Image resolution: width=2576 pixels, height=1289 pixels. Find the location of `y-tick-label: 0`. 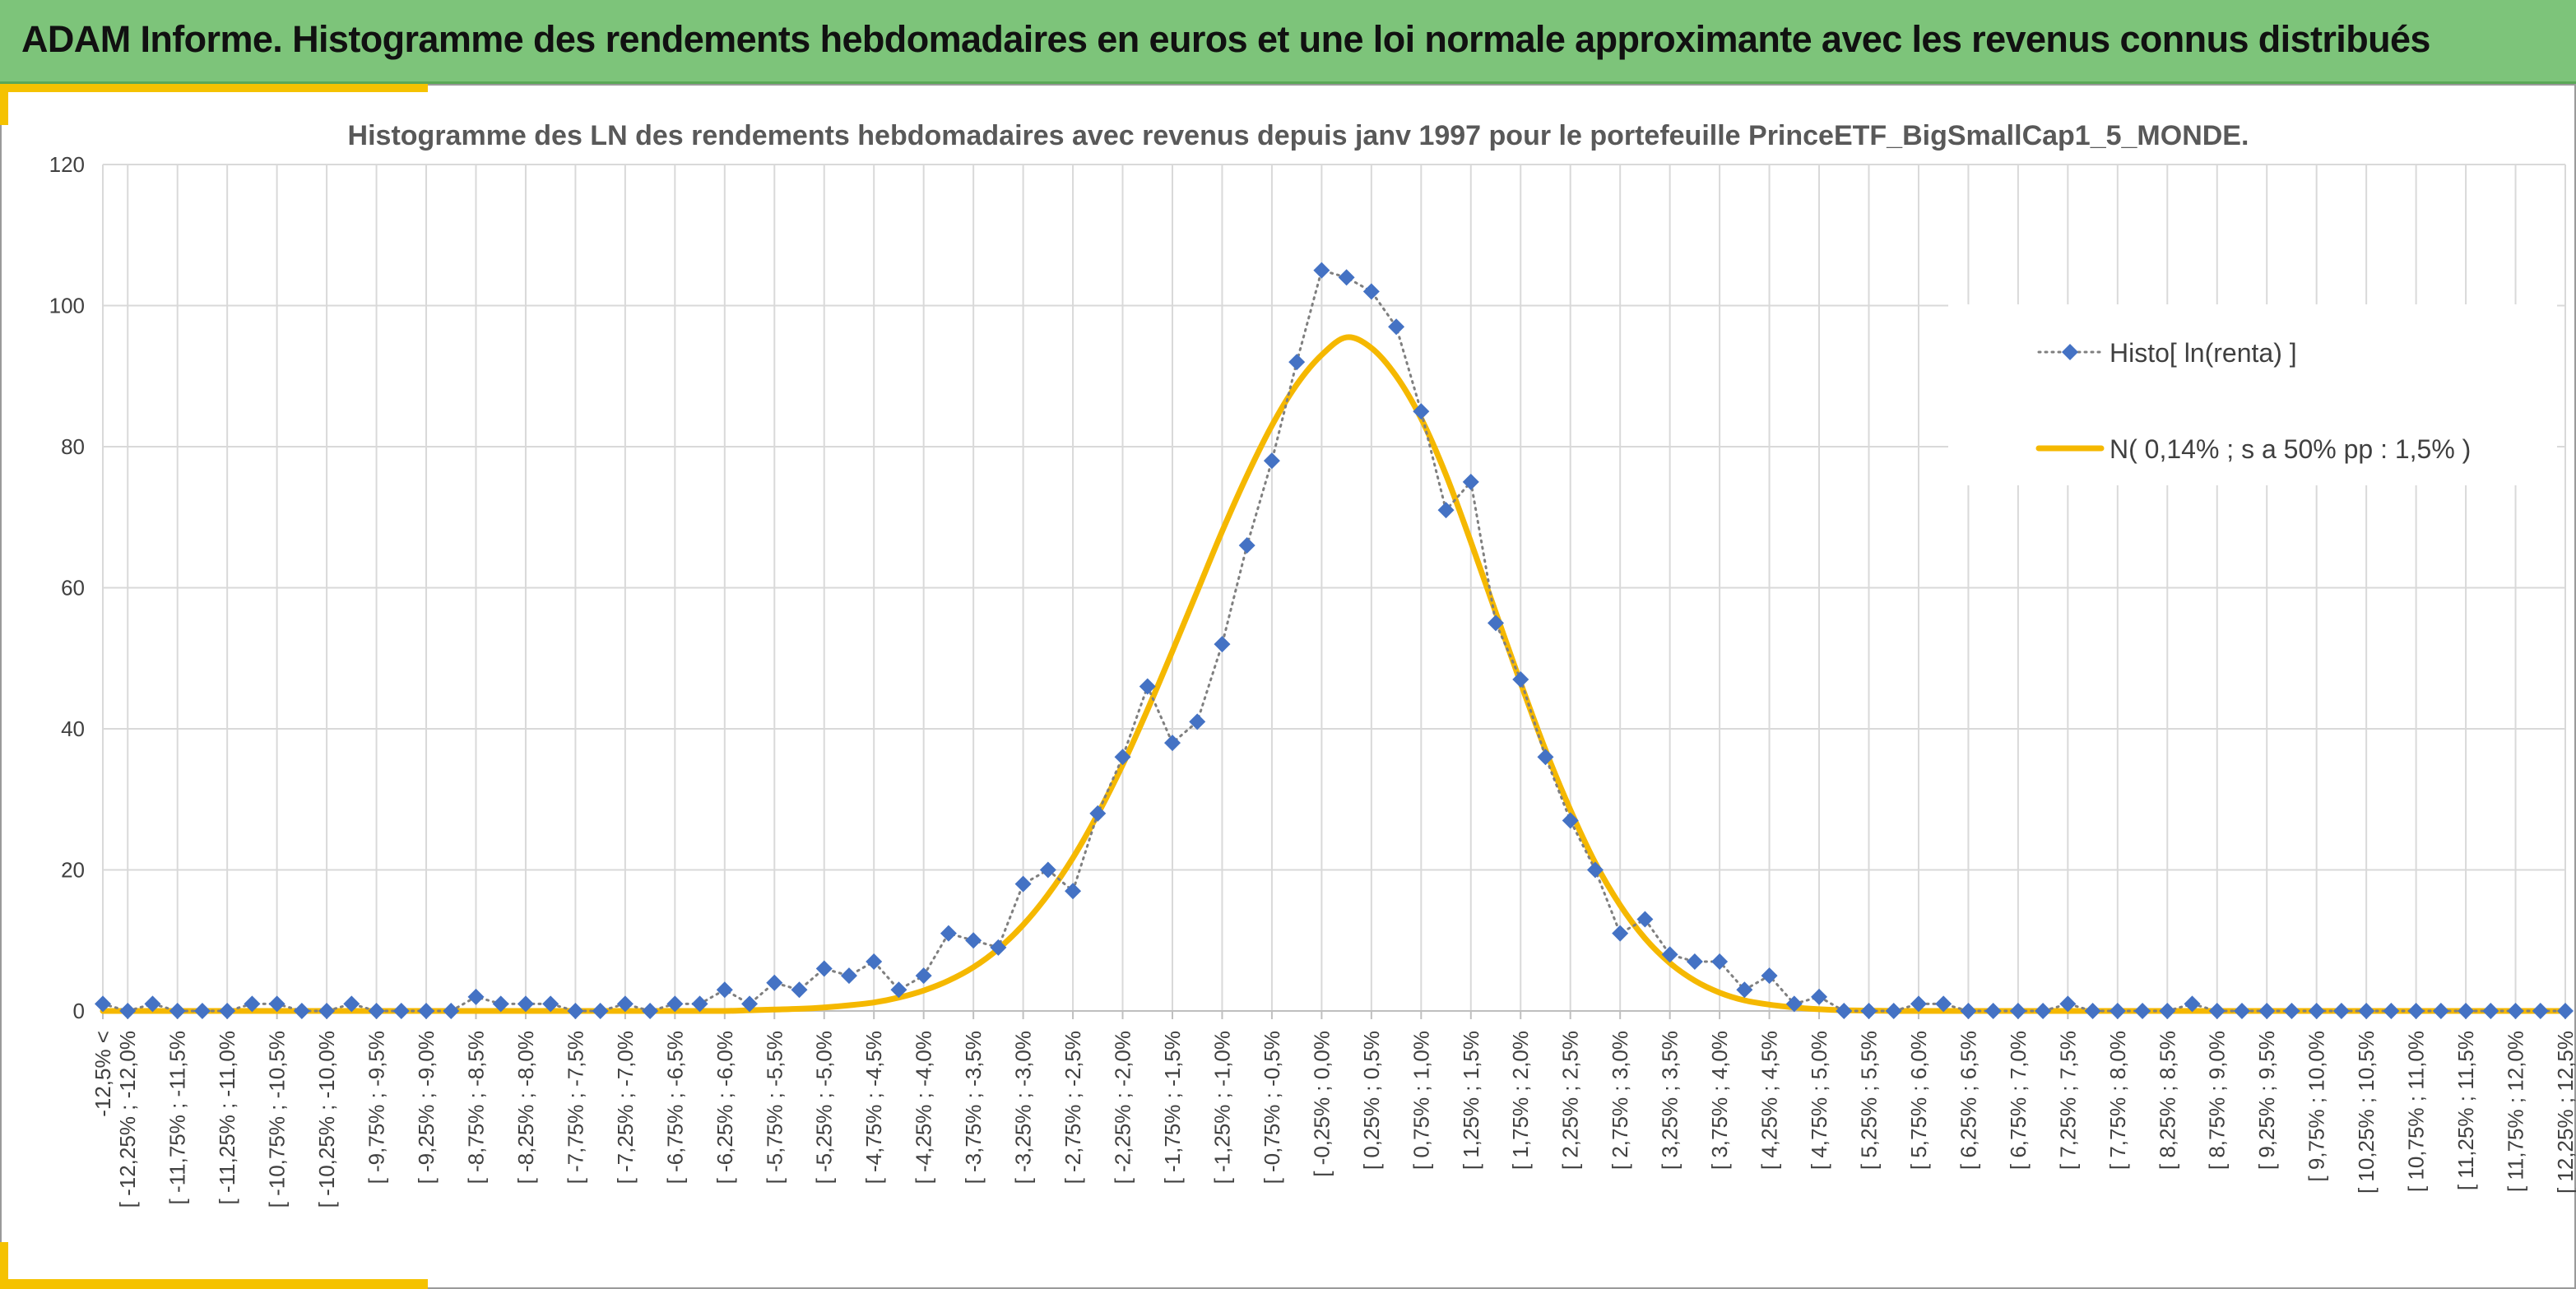

y-tick-label: 0 is located at coordinates (79, 1011).